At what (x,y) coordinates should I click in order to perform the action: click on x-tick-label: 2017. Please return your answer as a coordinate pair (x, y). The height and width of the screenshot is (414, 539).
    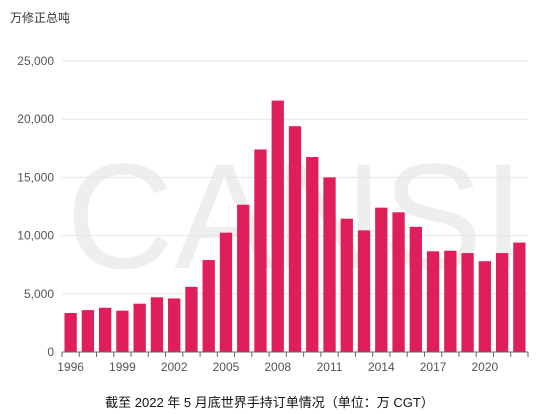
    Looking at the image, I should click on (433, 367).